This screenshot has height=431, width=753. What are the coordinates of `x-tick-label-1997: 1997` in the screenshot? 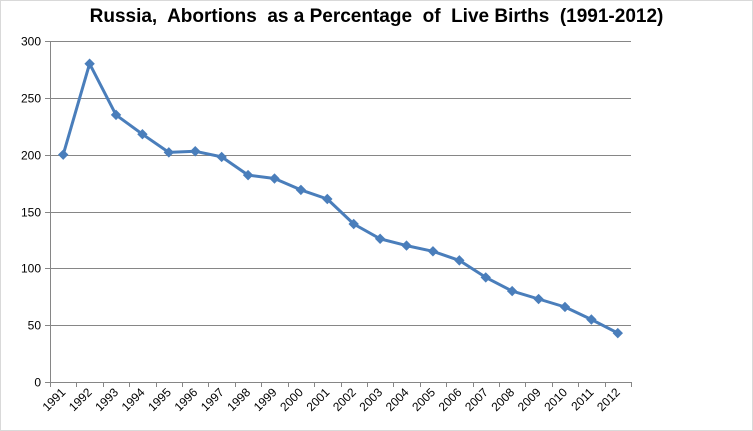 It's located at (212, 399).